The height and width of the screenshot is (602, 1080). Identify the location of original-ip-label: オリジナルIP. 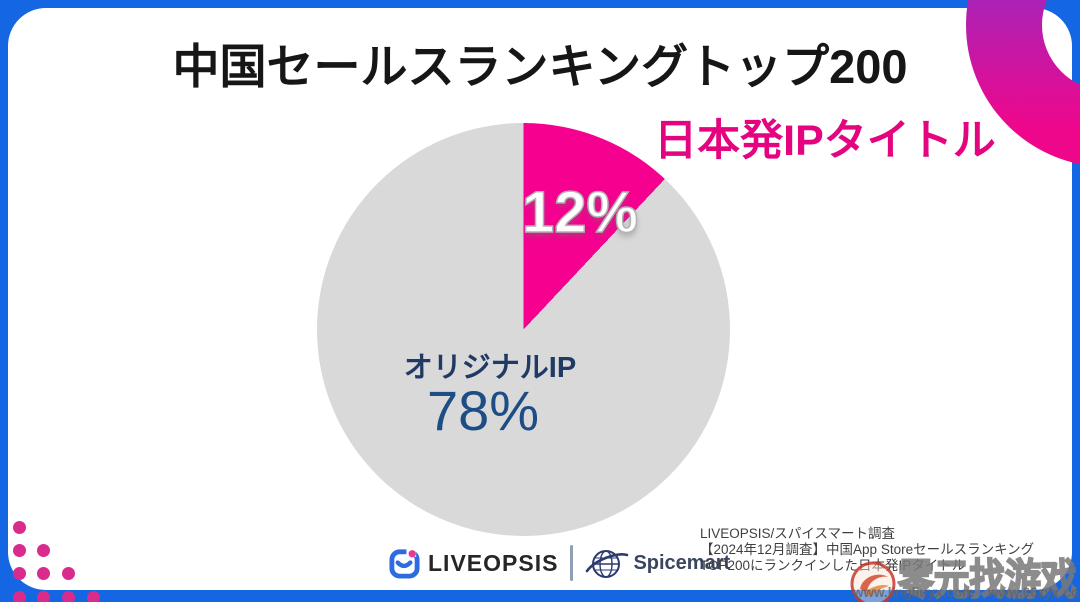
(490, 368).